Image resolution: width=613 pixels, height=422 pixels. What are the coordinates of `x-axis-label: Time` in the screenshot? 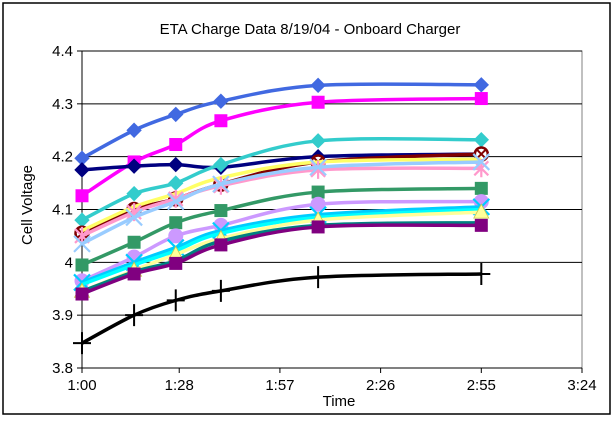 It's located at (339, 401).